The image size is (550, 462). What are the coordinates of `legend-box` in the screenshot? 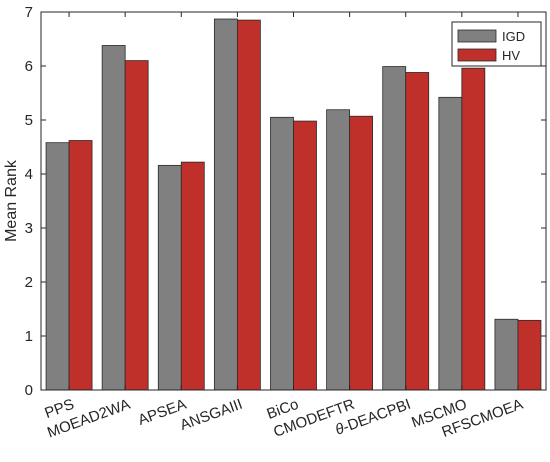 It's located at (496, 44).